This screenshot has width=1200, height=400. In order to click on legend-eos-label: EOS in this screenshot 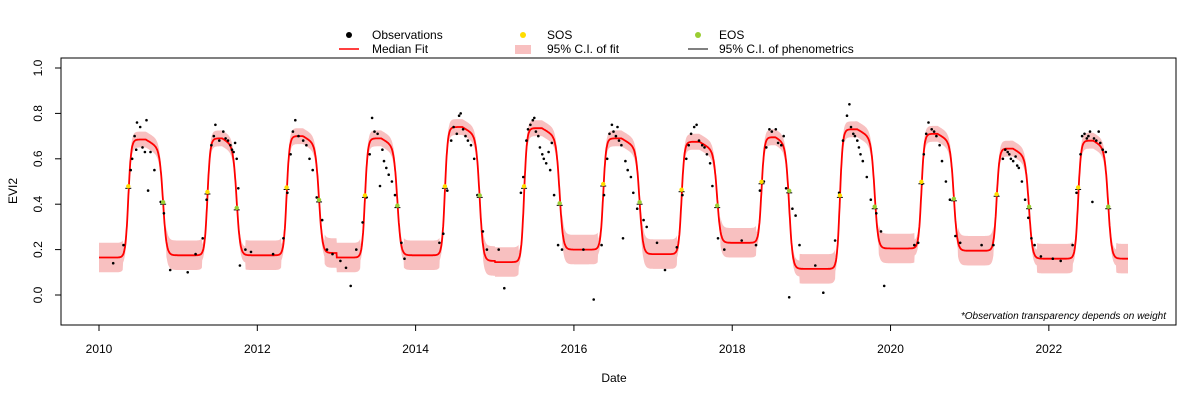, I will do `click(731, 35)`.